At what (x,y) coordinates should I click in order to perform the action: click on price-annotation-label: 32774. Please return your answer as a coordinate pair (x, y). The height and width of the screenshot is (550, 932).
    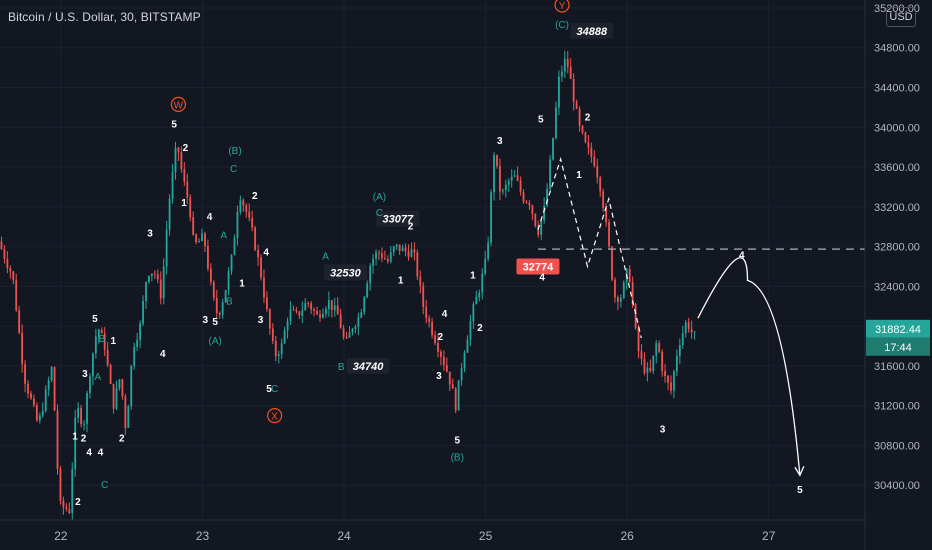
    Looking at the image, I should click on (538, 267).